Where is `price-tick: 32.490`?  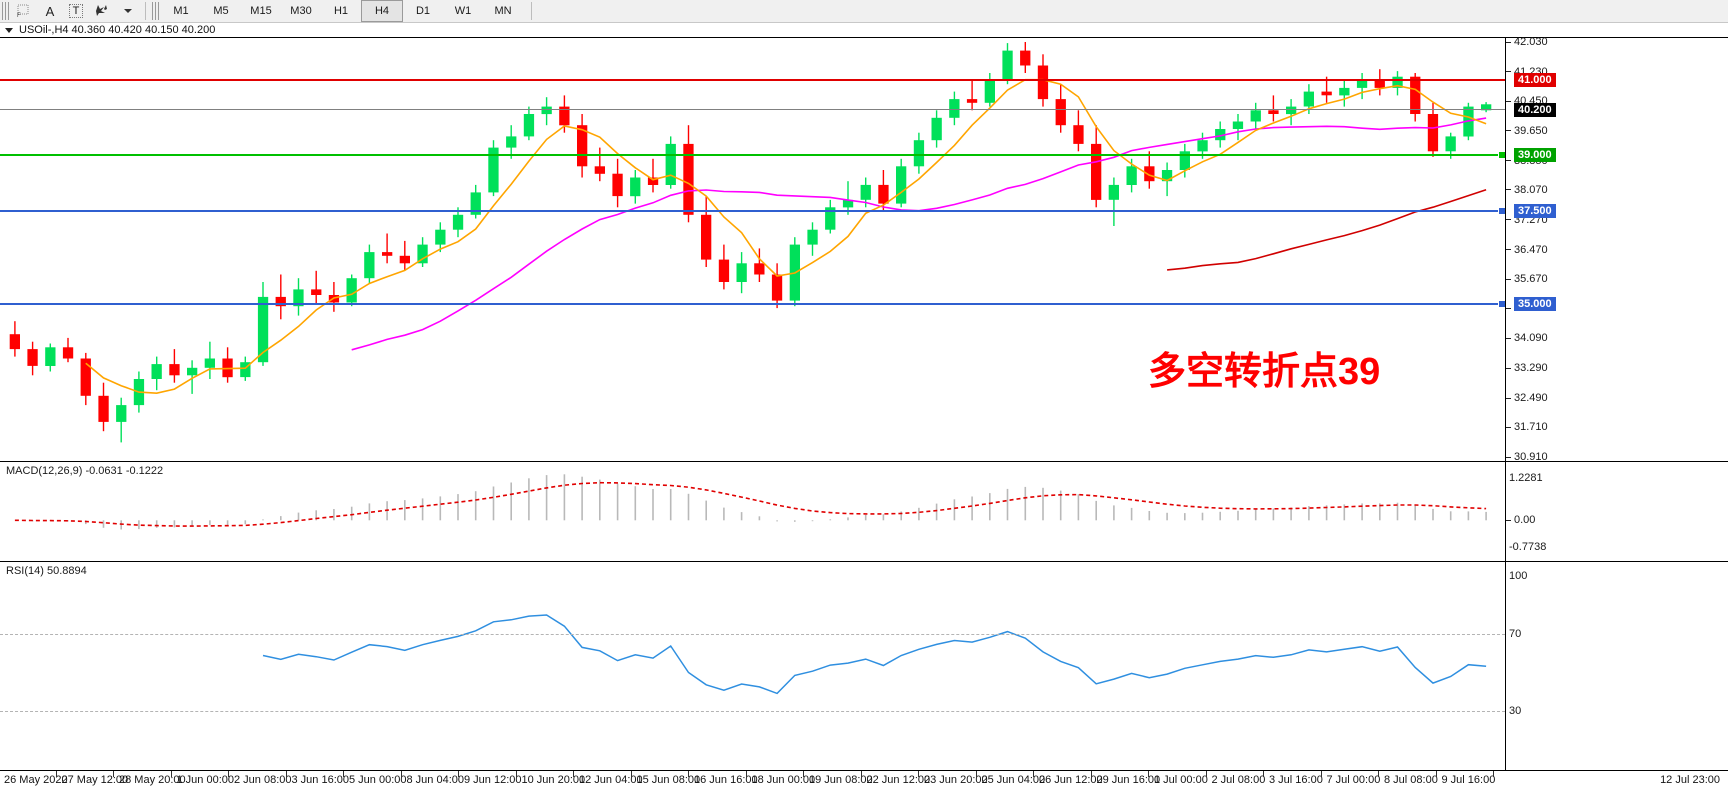
price-tick: 32.490 is located at coordinates (1527, 398).